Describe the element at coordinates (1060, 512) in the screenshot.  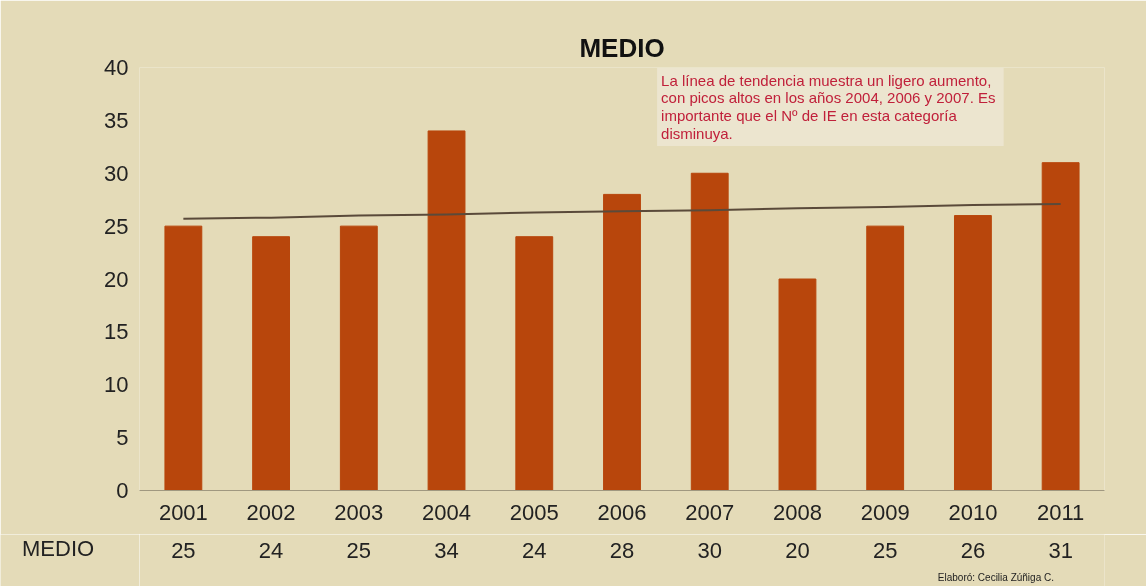
I see `x-tick-label: 2011` at that location.